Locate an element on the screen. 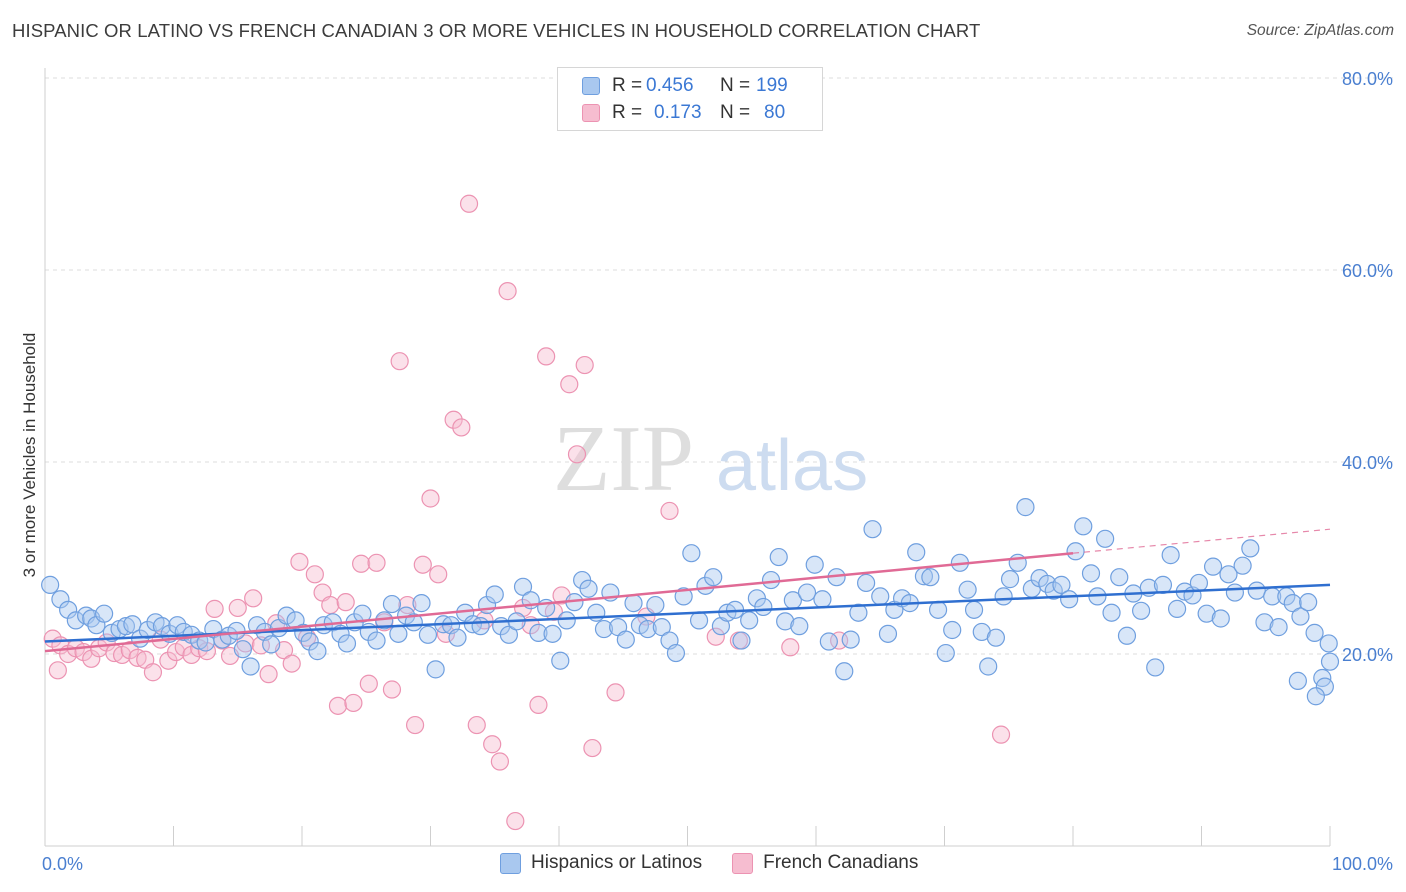  legend-n-value: 80 is located at coordinates (775, 112).